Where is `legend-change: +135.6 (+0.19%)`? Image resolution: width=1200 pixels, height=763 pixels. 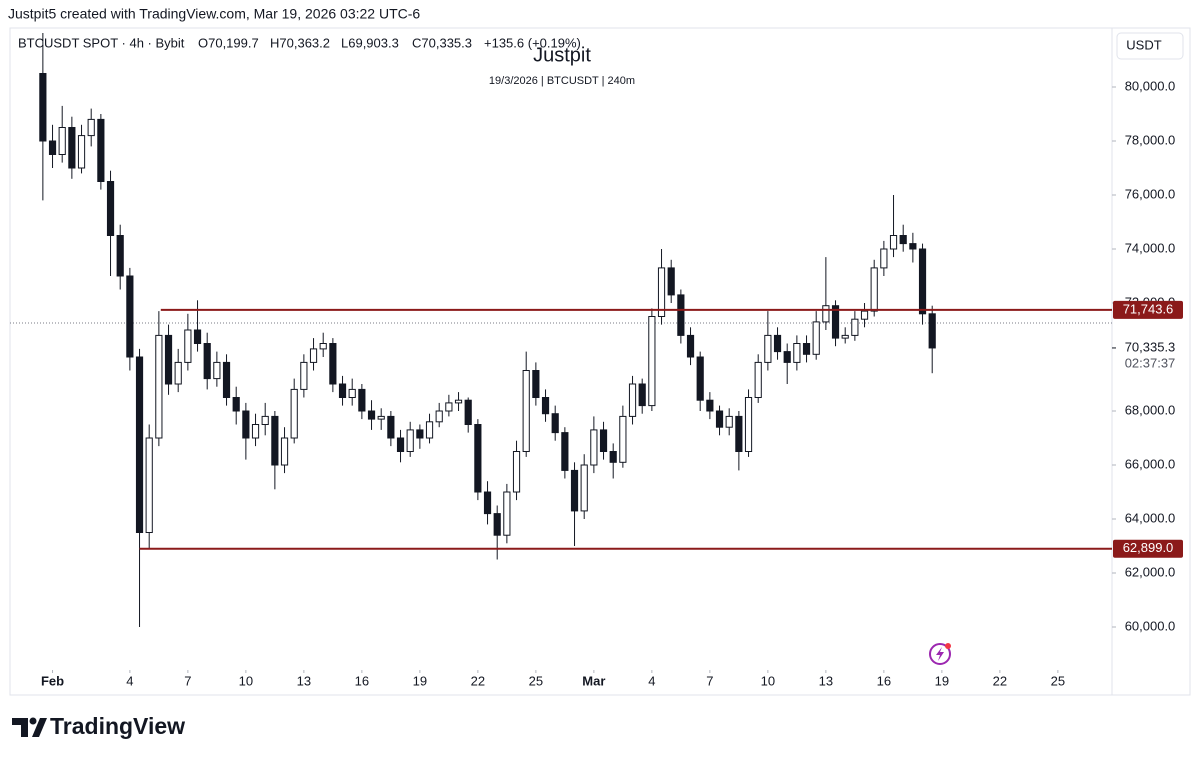 legend-change: +135.6 (+0.19%) is located at coordinates (532, 42).